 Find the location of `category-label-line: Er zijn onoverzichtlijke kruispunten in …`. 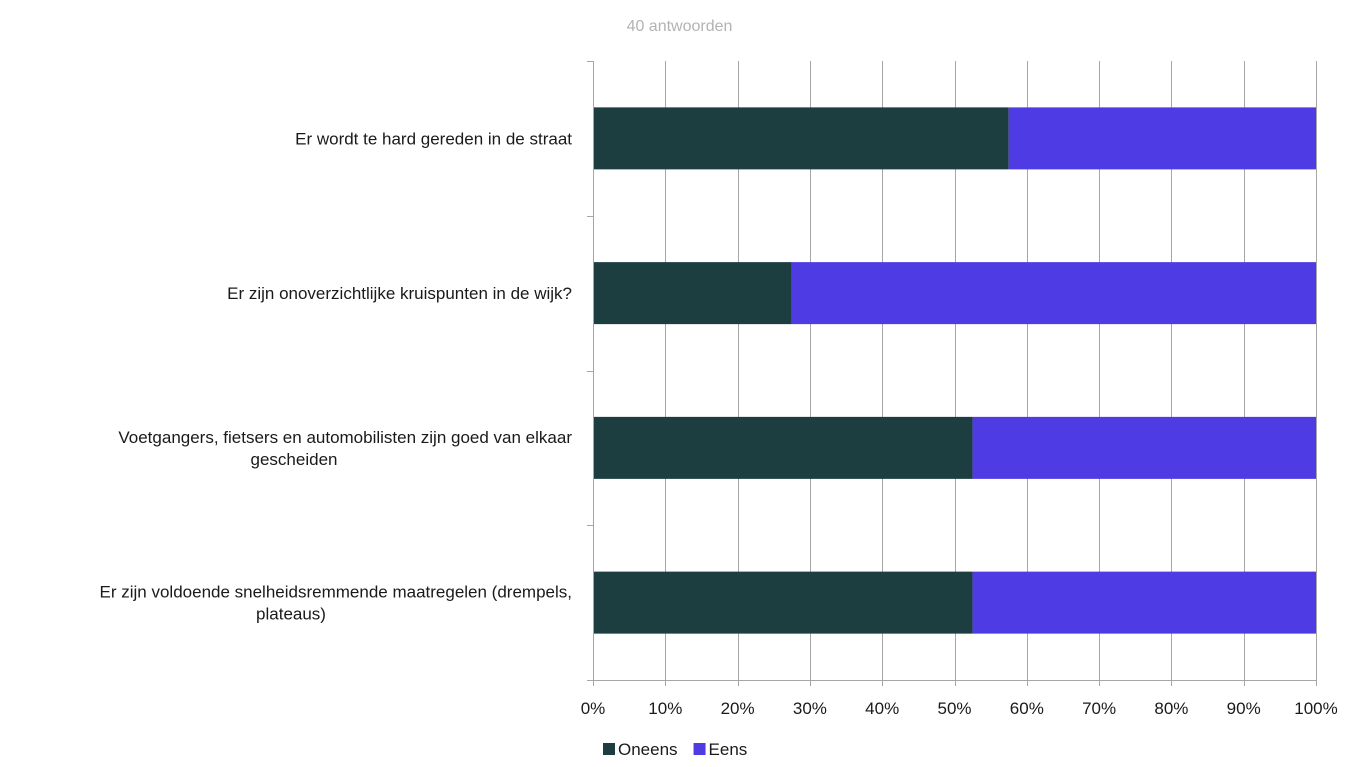

category-label-line: Er zijn onoverzichtlijke kruispunten in … is located at coordinates (399, 293).